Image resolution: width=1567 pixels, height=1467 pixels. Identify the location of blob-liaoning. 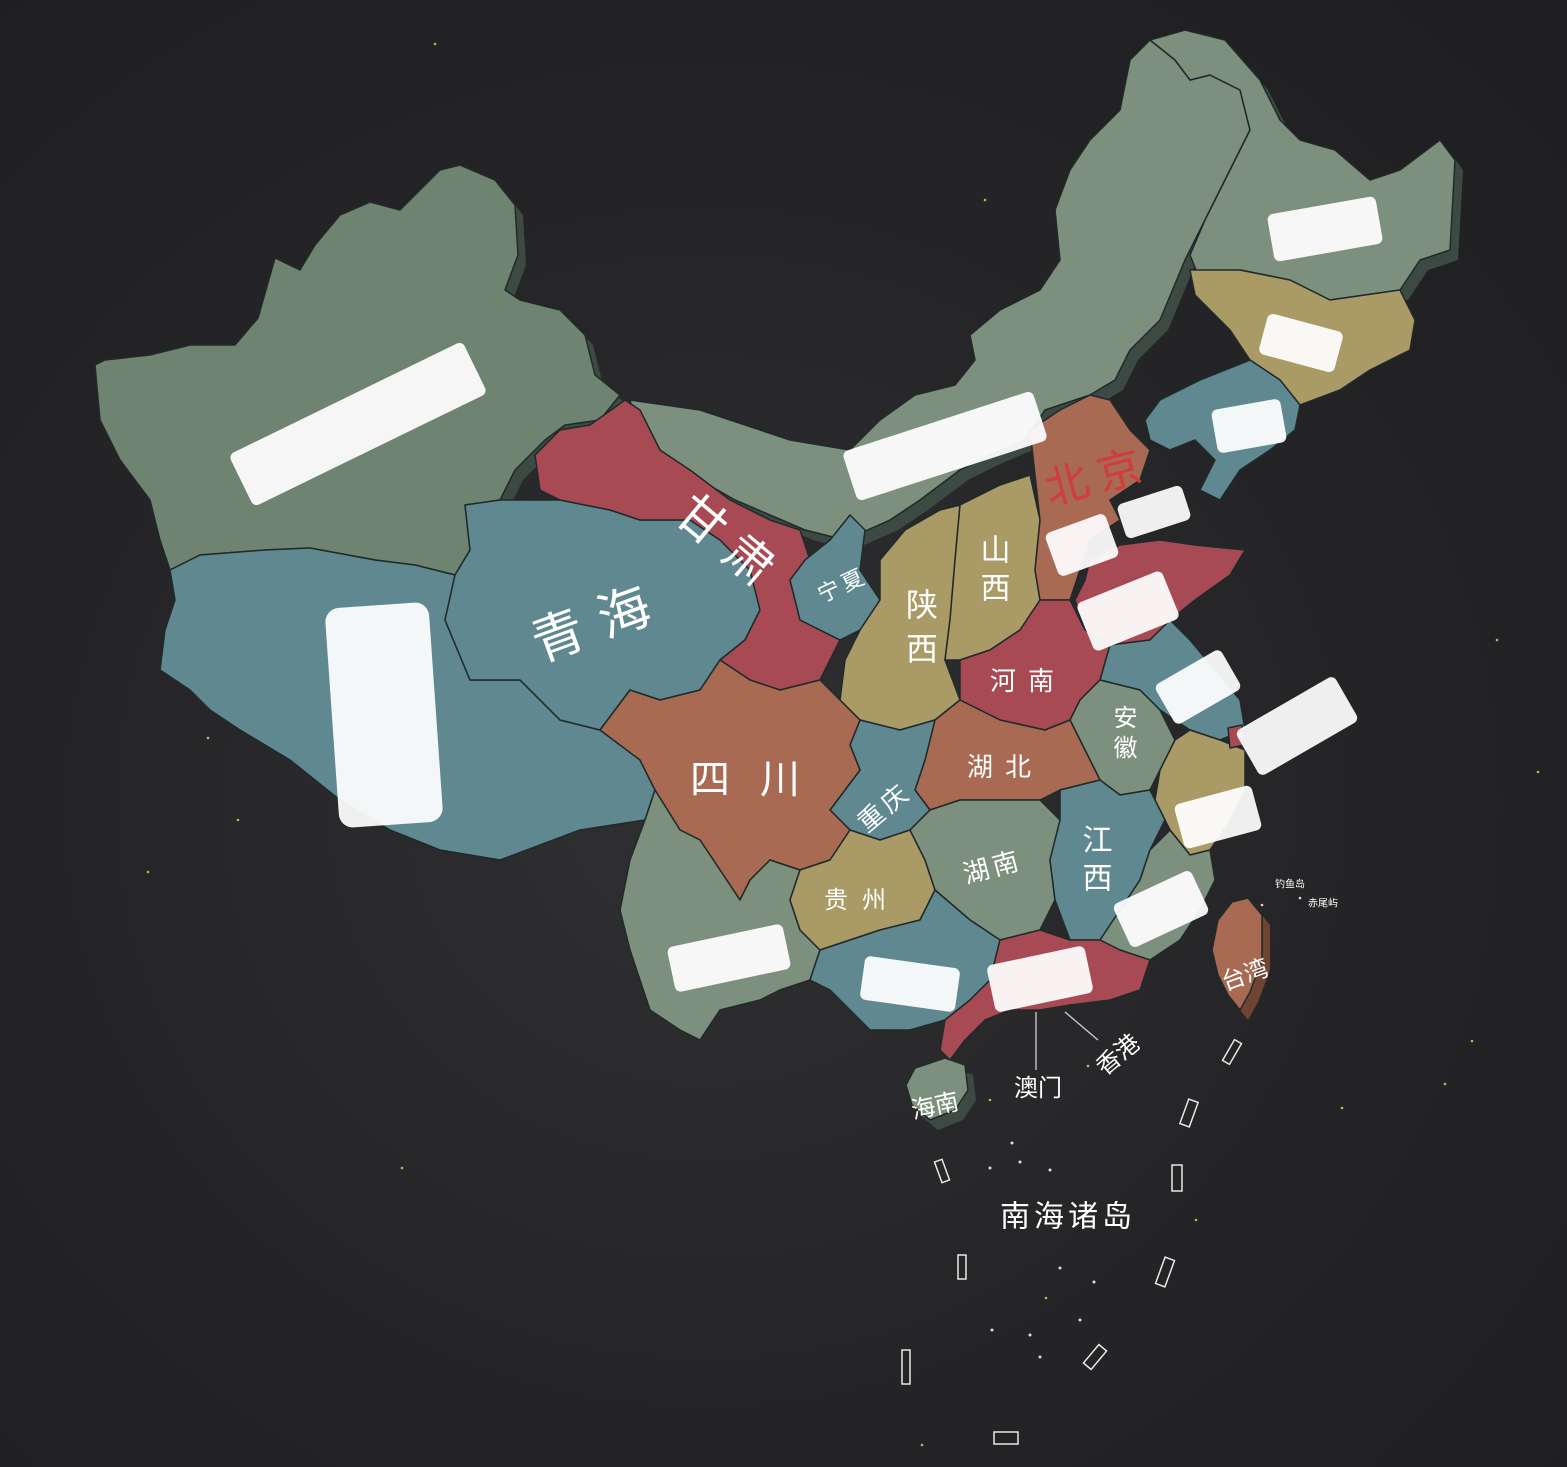
(1249, 426).